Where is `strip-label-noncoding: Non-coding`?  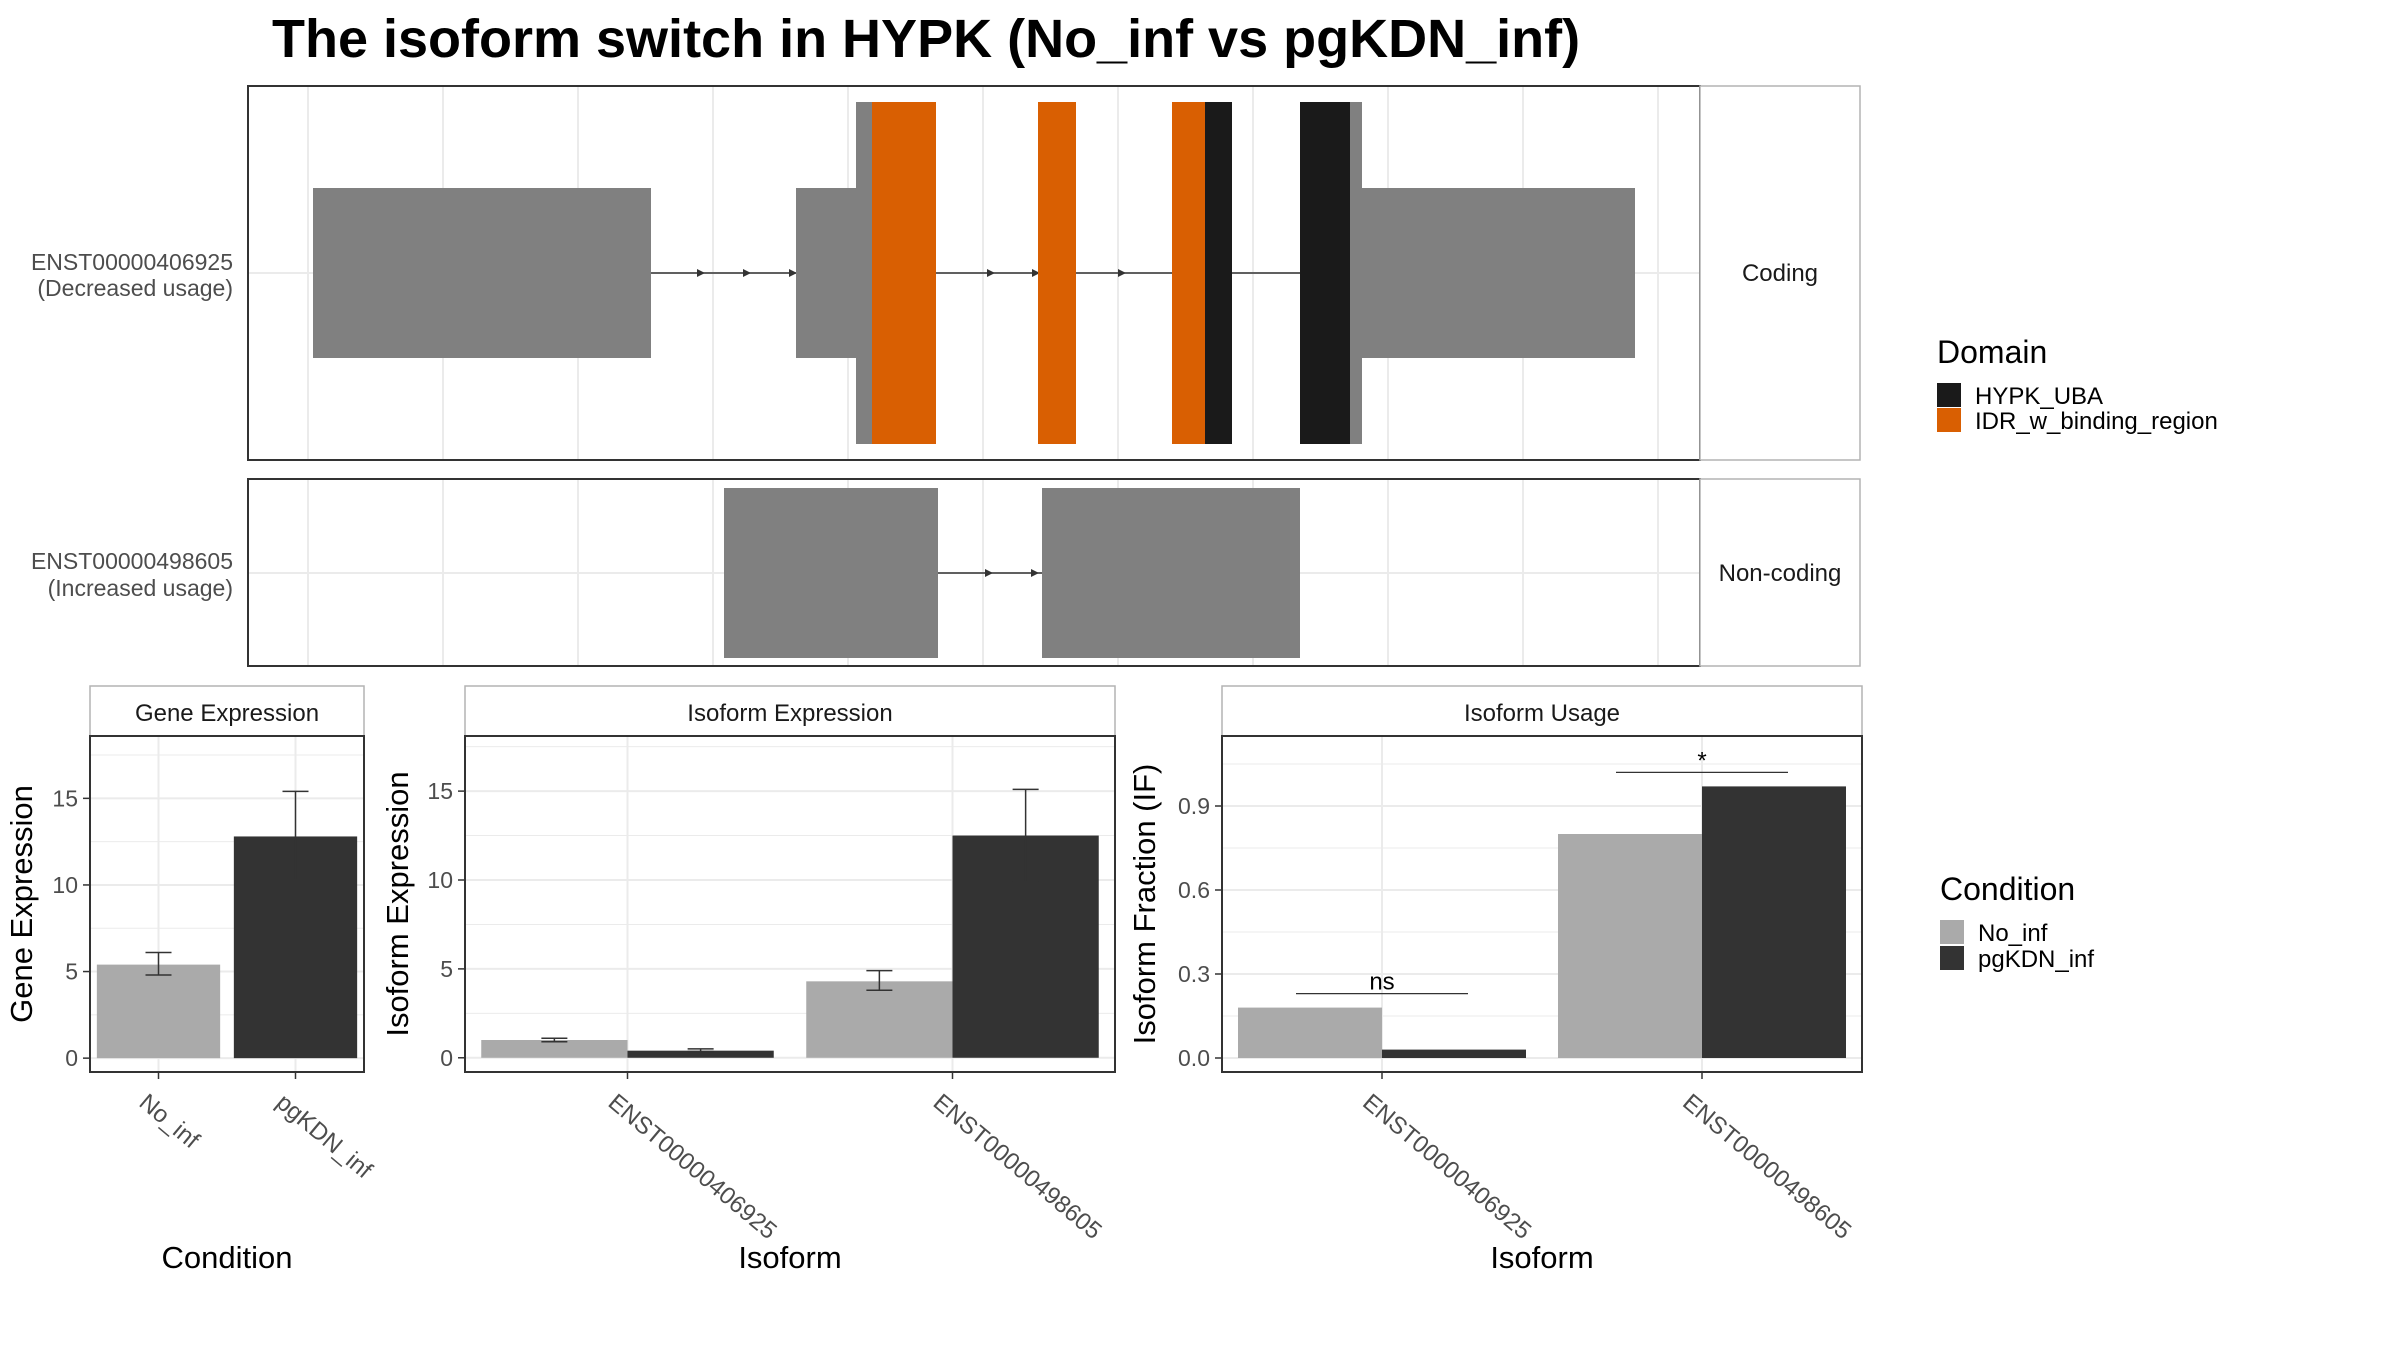
strip-label-noncoding: Non-coding is located at coordinates (1780, 573).